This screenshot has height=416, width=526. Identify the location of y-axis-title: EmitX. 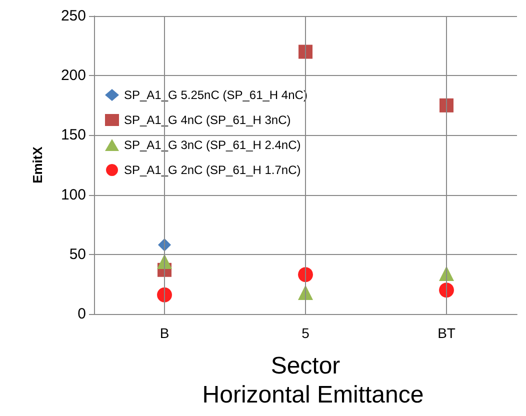
(37, 165).